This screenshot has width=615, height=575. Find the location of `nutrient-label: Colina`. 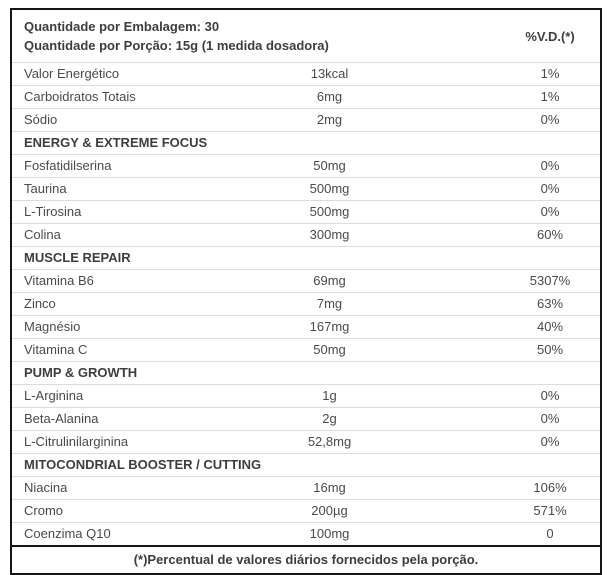

nutrient-label: Colina is located at coordinates (85, 235).